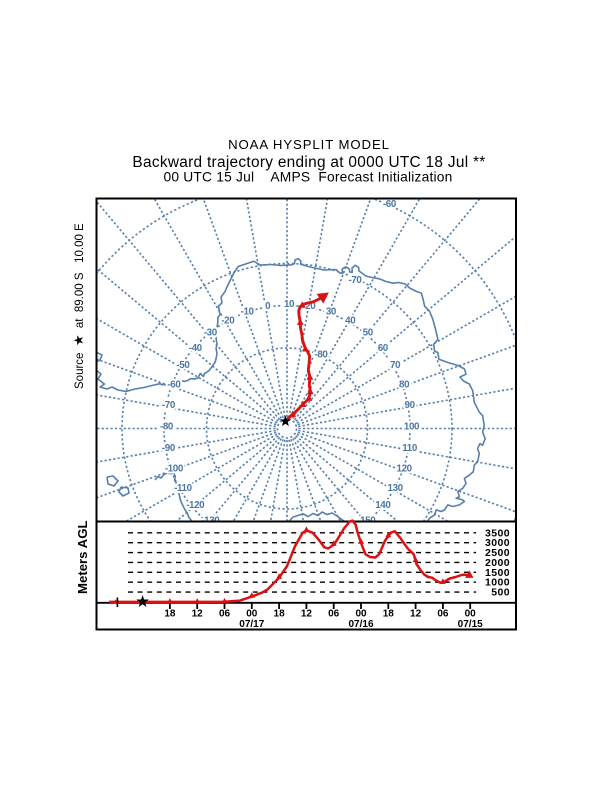 The image size is (612, 792). I want to click on svg-text: -10, so click(248, 311).